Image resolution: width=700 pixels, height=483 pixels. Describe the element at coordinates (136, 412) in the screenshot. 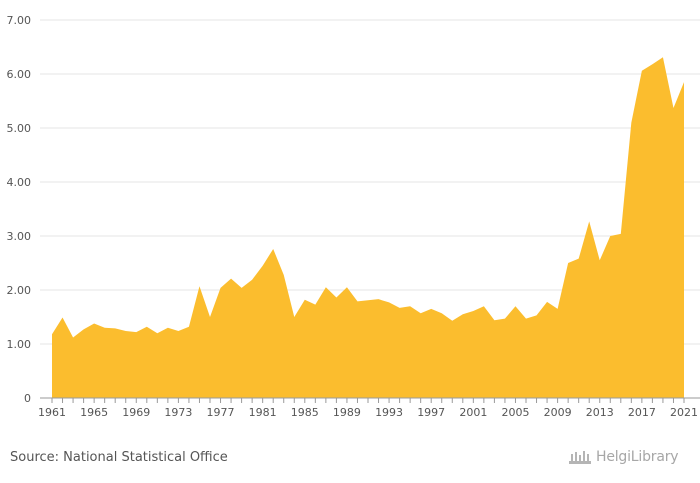

I see `x-tick-label: 1969` at that location.